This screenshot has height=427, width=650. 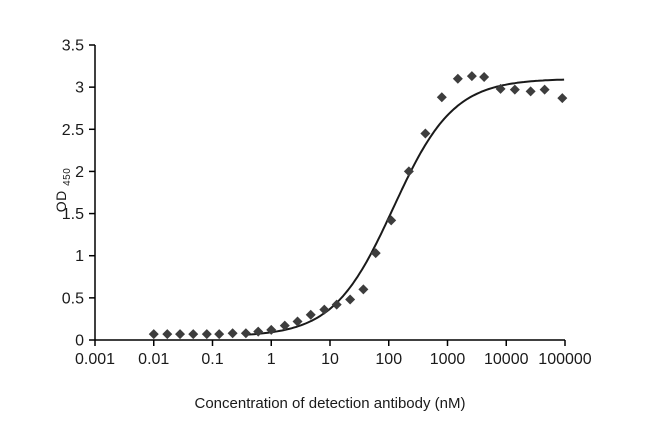 What do you see at coordinates (564, 359) in the screenshot?
I see `x-tick-label: 100000` at bounding box center [564, 359].